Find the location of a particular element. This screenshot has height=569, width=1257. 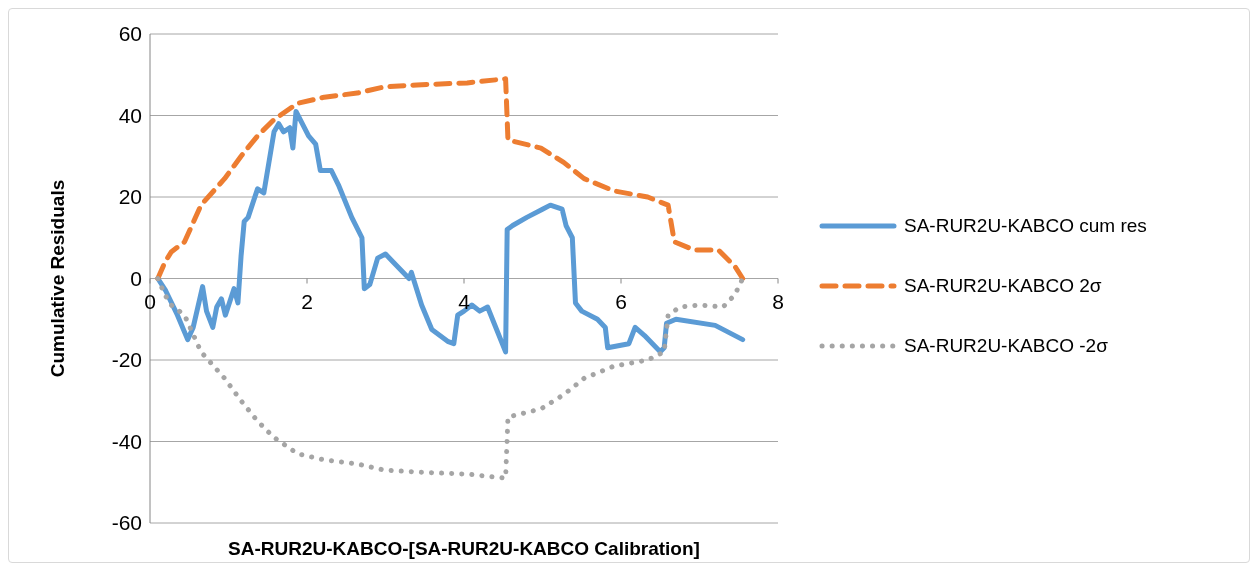

y-tick-label: 20 is located at coordinates (130, 197).